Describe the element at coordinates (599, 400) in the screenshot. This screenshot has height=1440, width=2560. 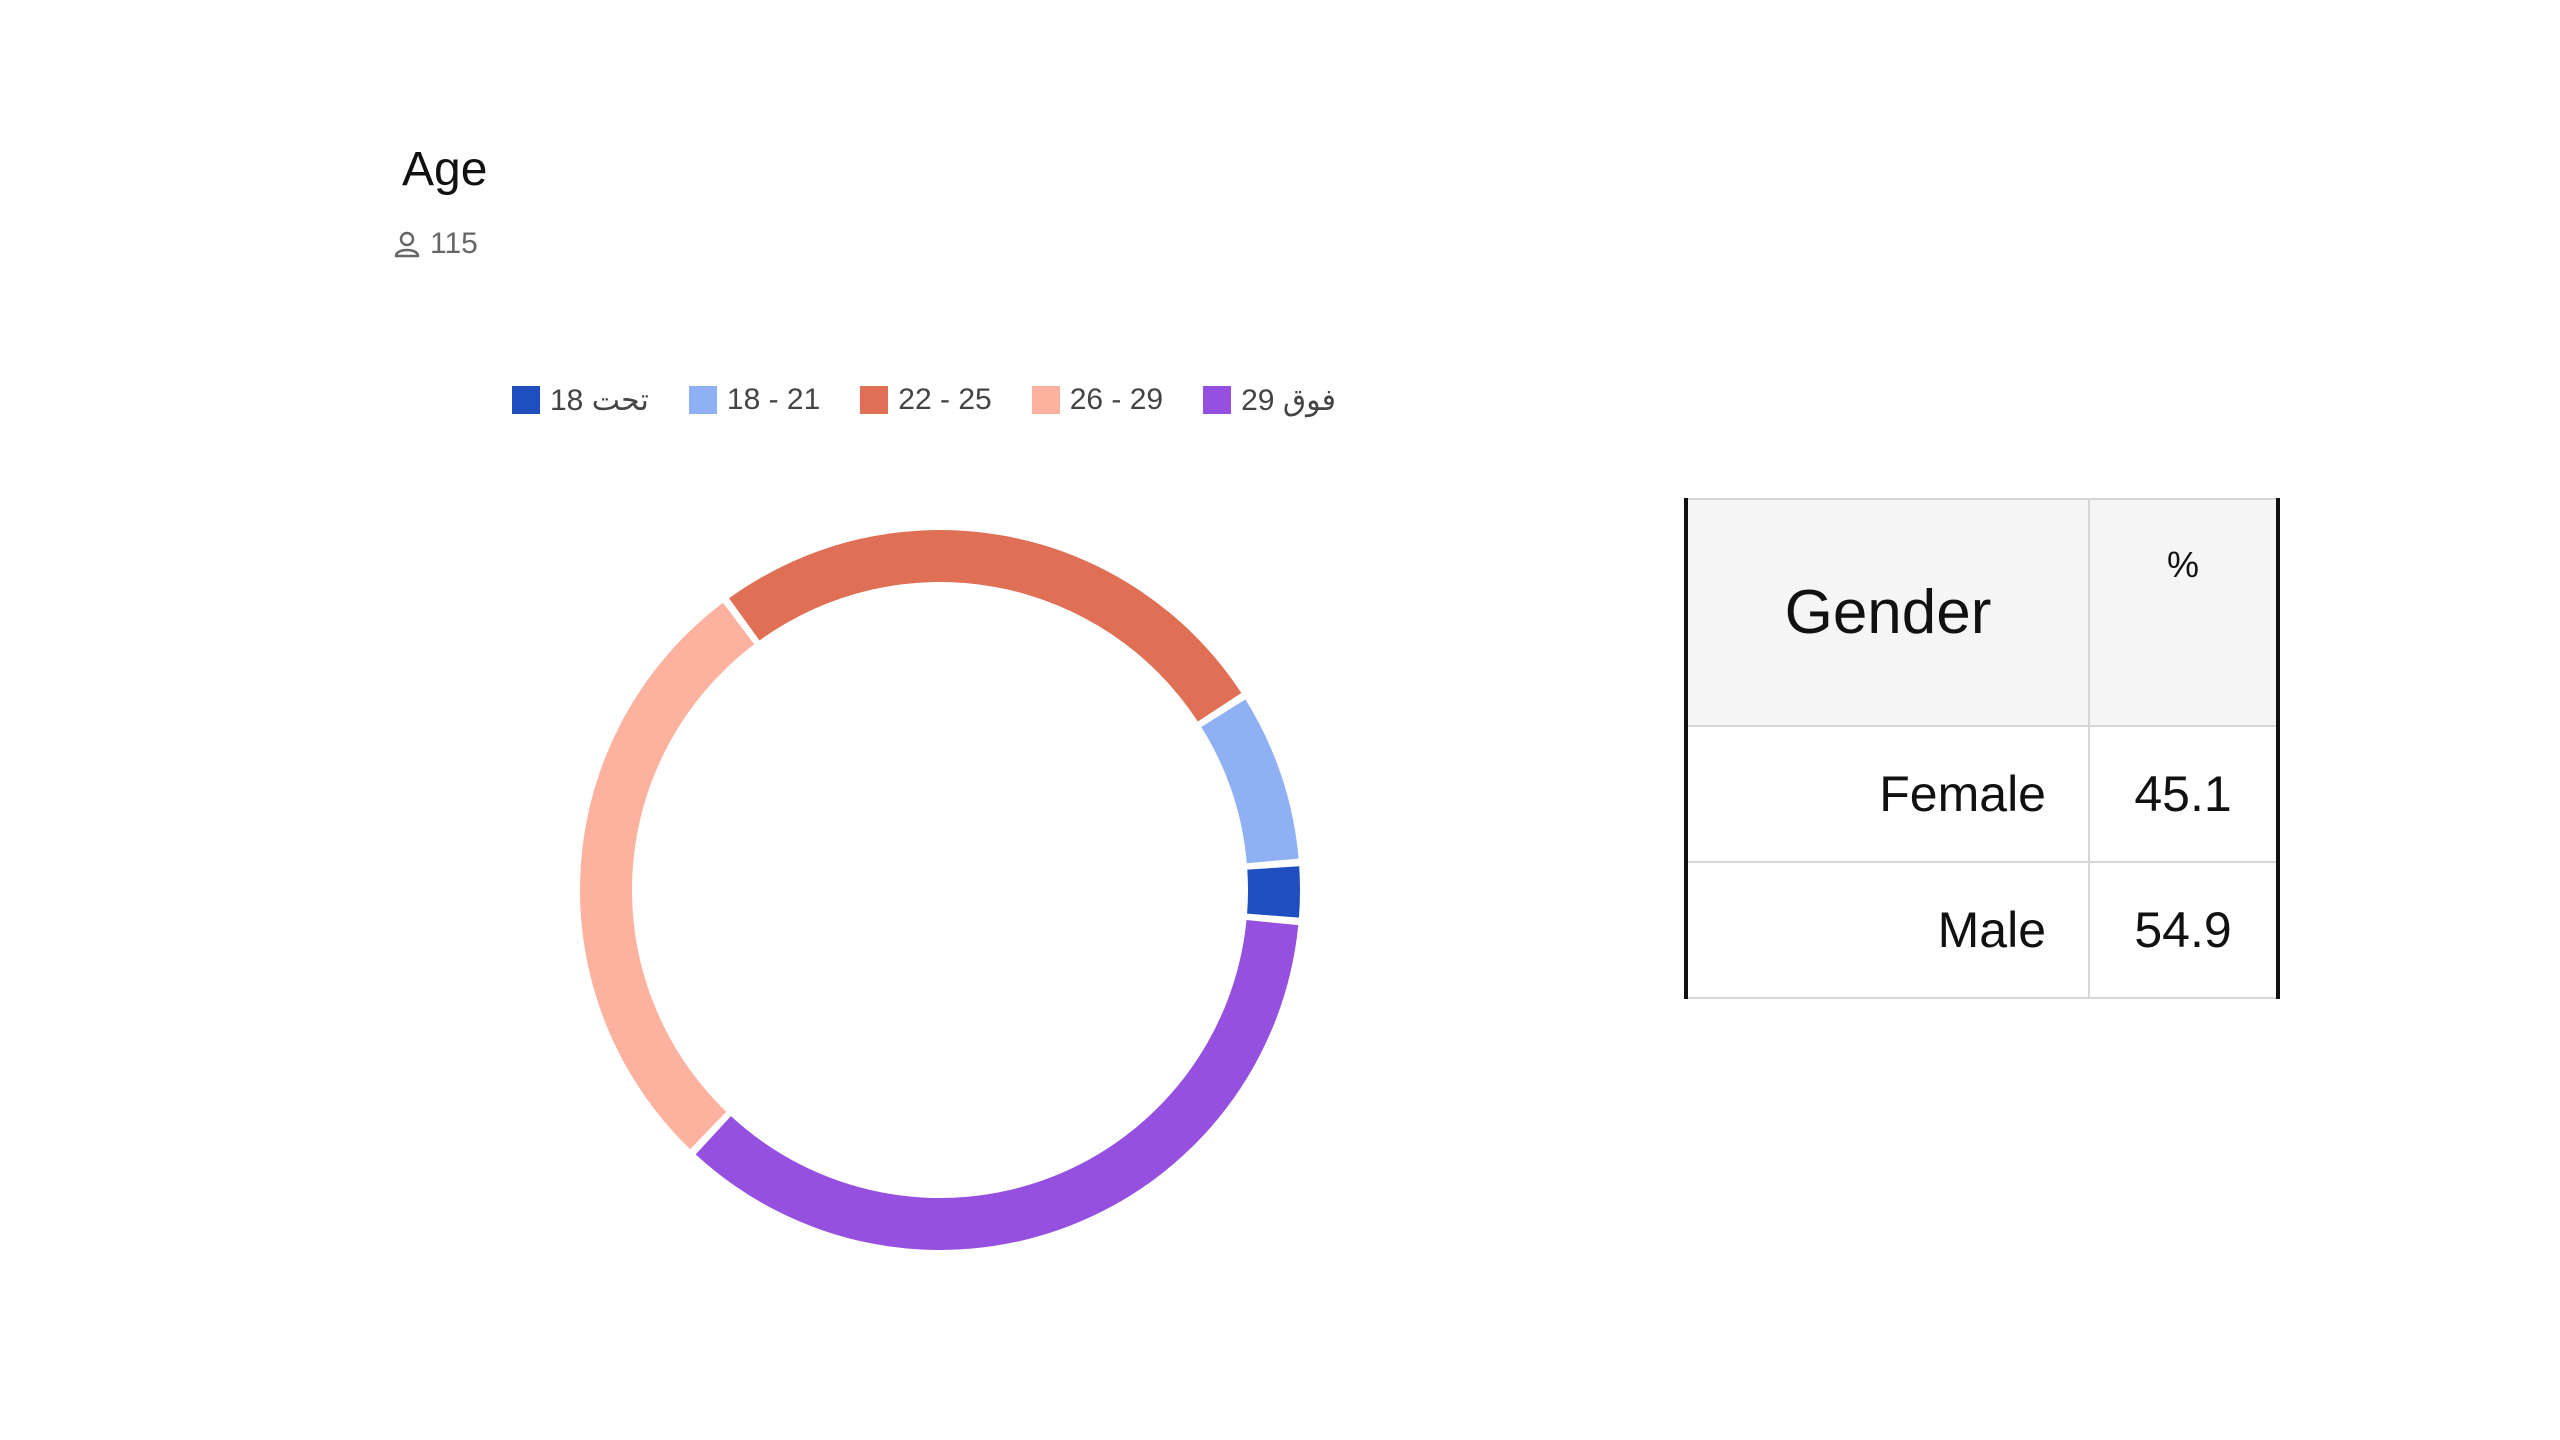
I see `legend-label: تحت 18` at that location.